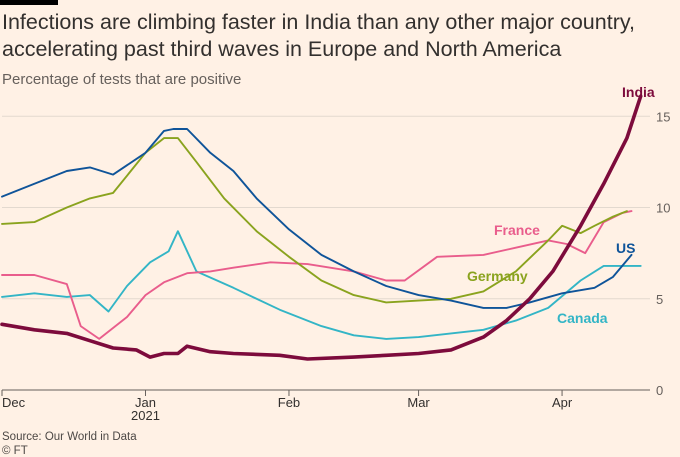  Describe the element at coordinates (561, 205) in the screenshot. I see `series-labels: India US France Germany Canada` at that location.